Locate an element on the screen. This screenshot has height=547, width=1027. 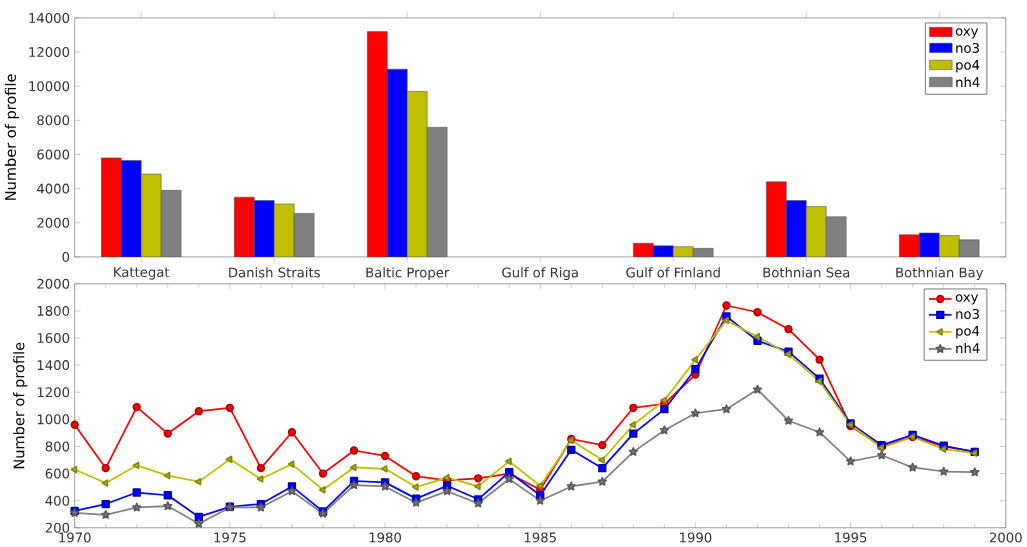
x-tick-label: Kattegat is located at coordinates (142, 273).